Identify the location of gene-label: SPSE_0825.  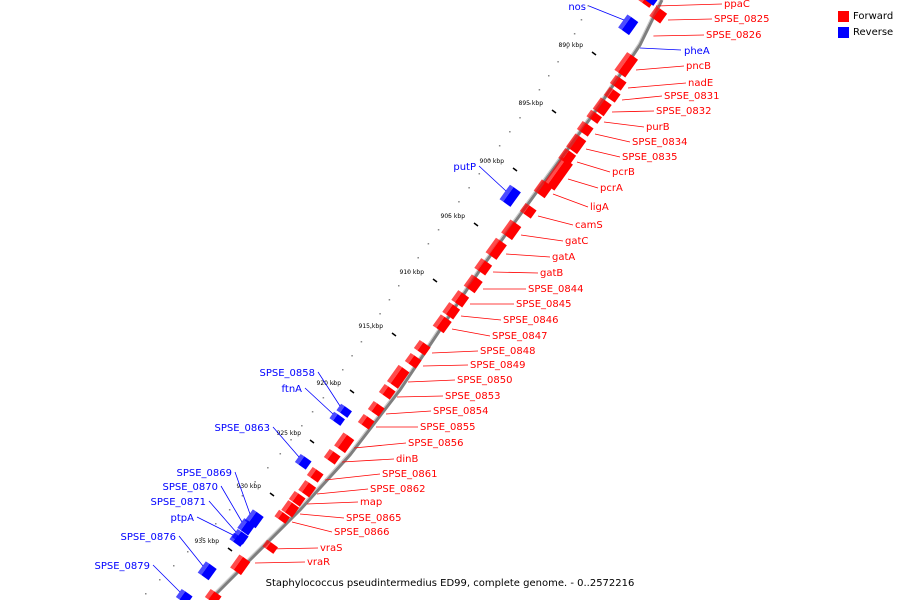
(742, 19).